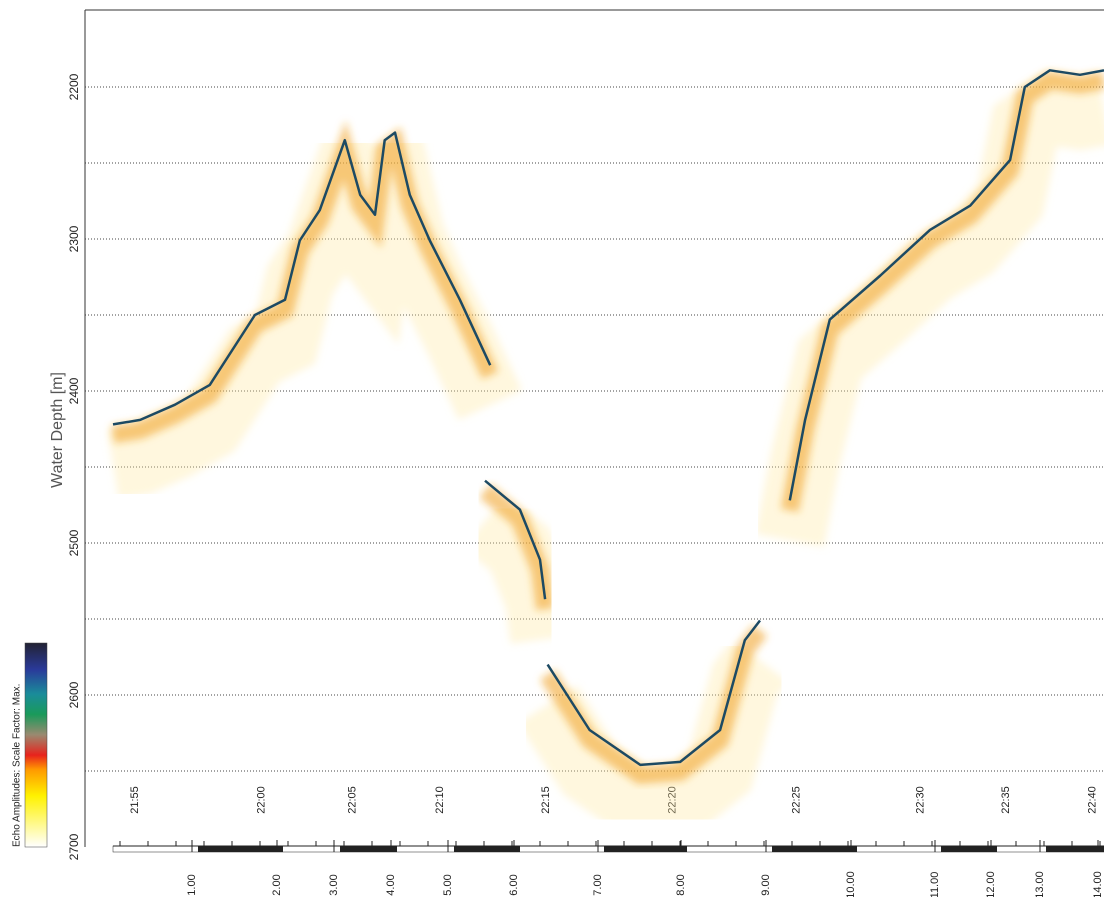 This screenshot has width=1104, height=897. Describe the element at coordinates (74, 542) in the screenshot. I see `y-tick-label: 2500` at that location.